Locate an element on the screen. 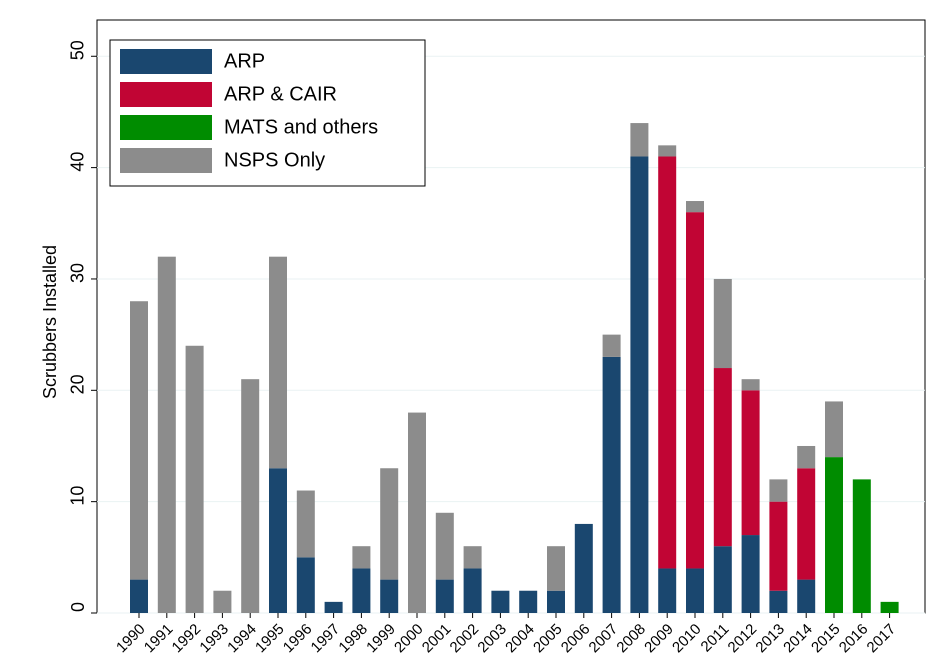 The width and height of the screenshot is (940, 665). y-tick-label: 10 is located at coordinates (78, 496).